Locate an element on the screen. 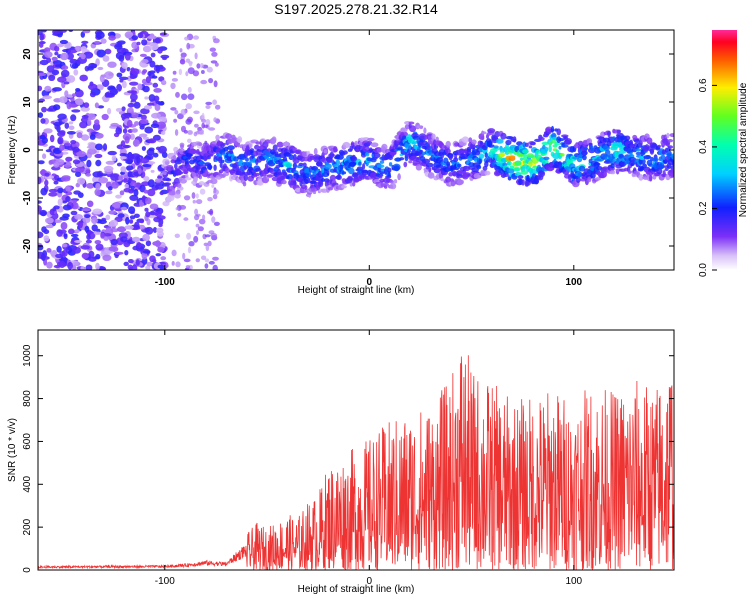 The height and width of the screenshot is (600, 750). y-tick-label: 0 is located at coordinates (27, 570).